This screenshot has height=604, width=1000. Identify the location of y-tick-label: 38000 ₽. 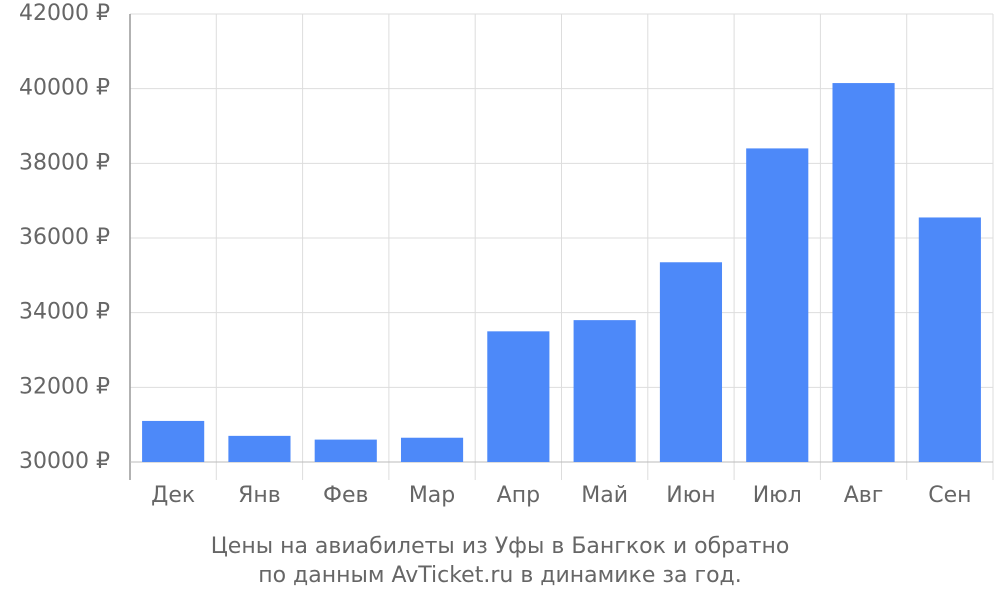
(64, 162).